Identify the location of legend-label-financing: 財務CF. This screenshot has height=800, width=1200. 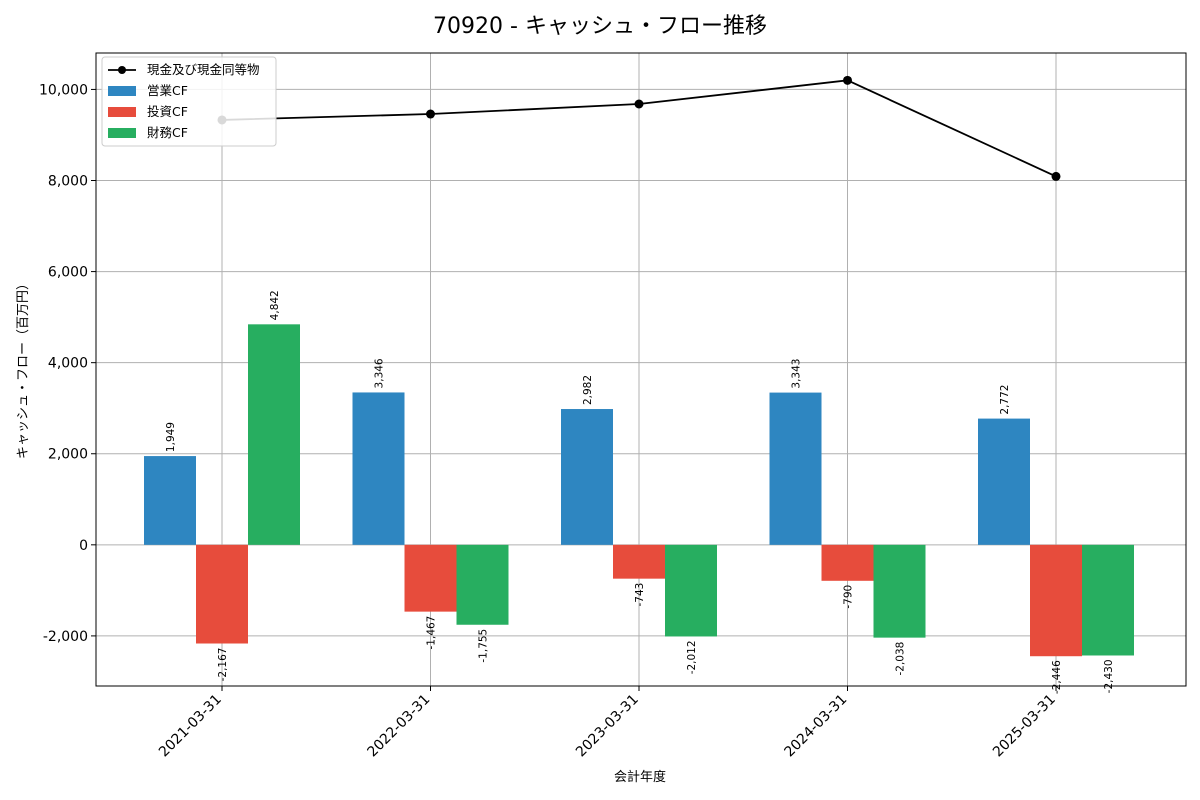
(167, 132).